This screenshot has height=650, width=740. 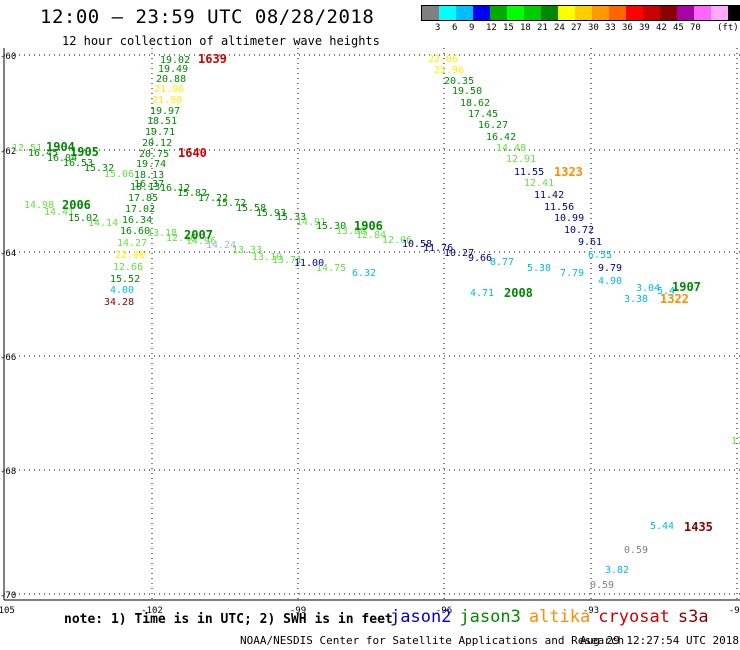 What do you see at coordinates (160, 132) in the screenshot?
I see `wave-height-value: 19.71` at bounding box center [160, 132].